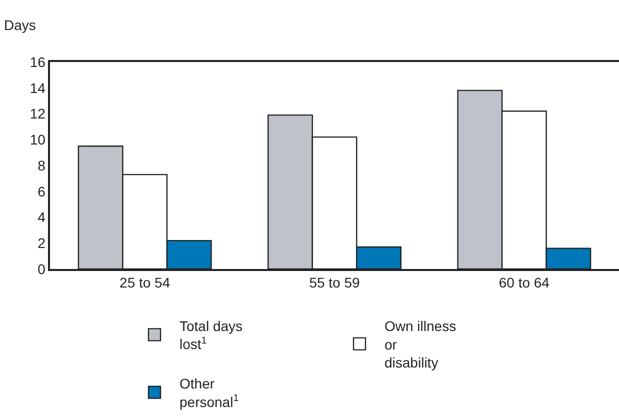 The height and width of the screenshot is (417, 619). I want to click on y-tick-label: 14, so click(38, 88).